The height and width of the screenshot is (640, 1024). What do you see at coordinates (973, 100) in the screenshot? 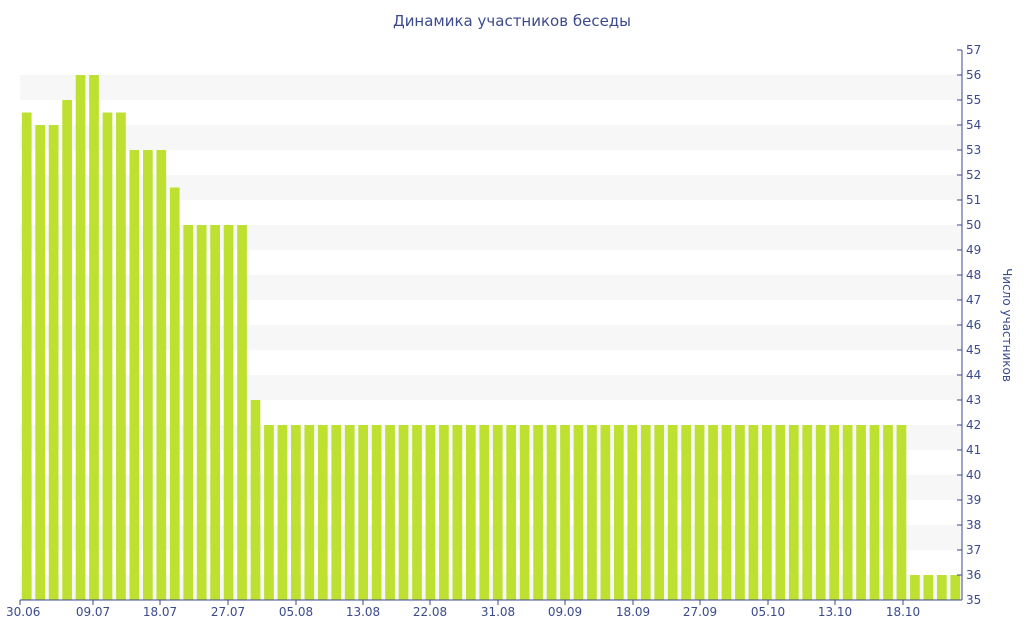
I see `y-tick-label: 55` at bounding box center [973, 100].